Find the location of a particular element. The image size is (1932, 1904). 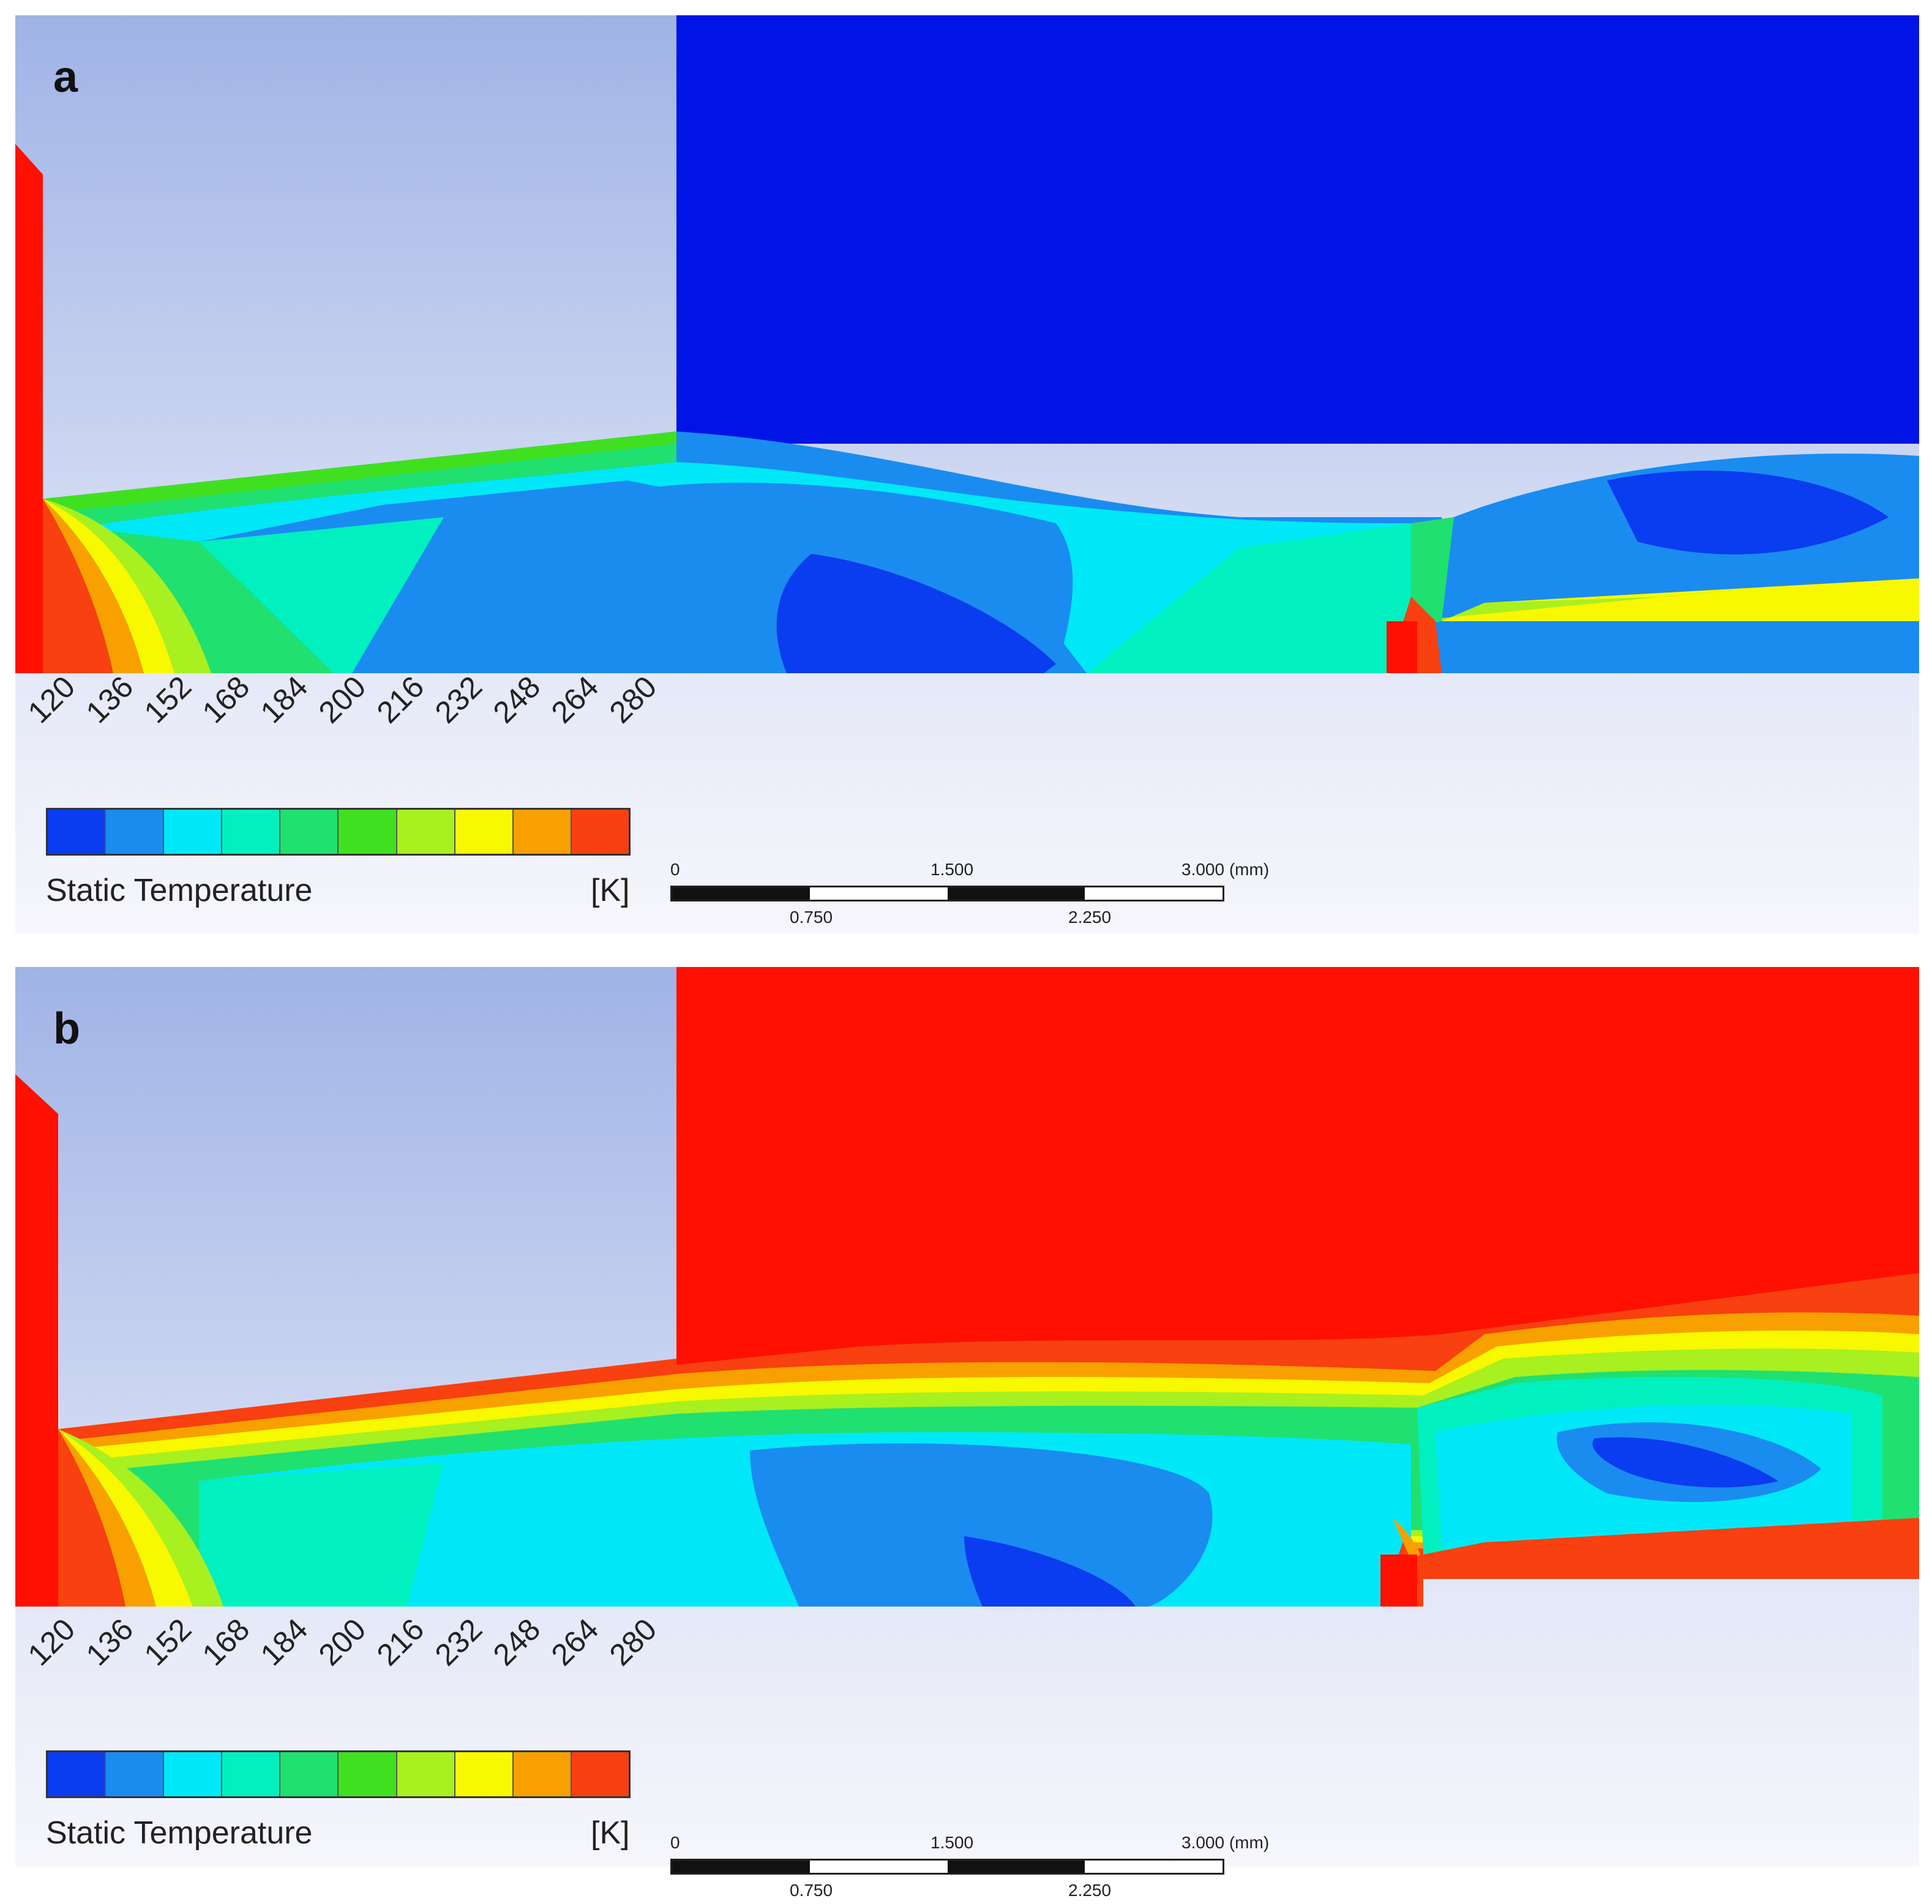

panel-label: b is located at coordinates (66, 1028).